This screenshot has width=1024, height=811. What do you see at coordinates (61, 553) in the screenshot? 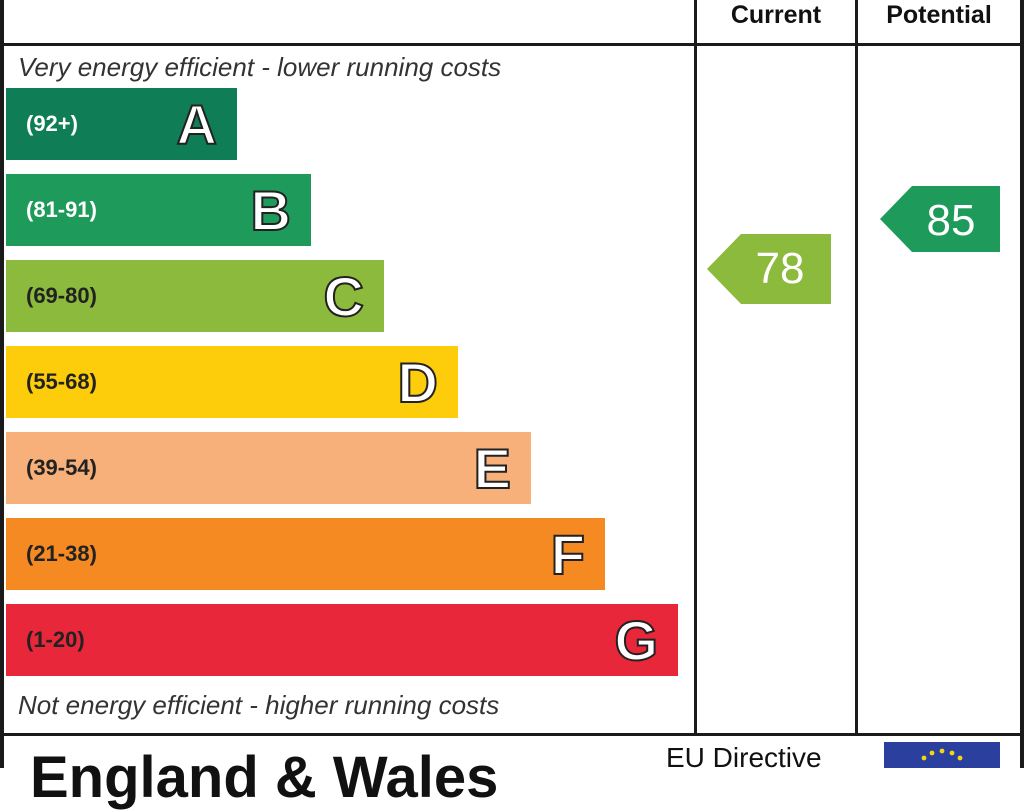
I see `band-f-range: (21-38)` at bounding box center [61, 553].